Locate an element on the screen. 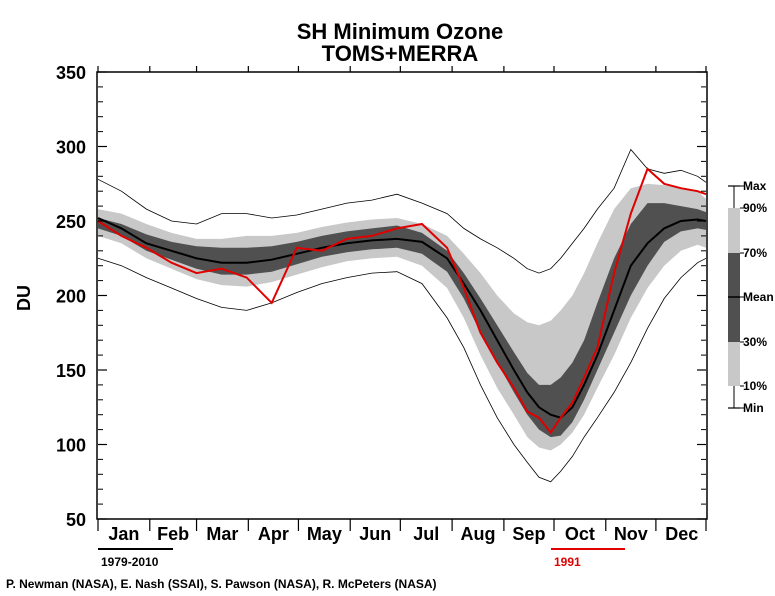 The image size is (775, 596). period-label: 1979-2010 is located at coordinates (130, 562).